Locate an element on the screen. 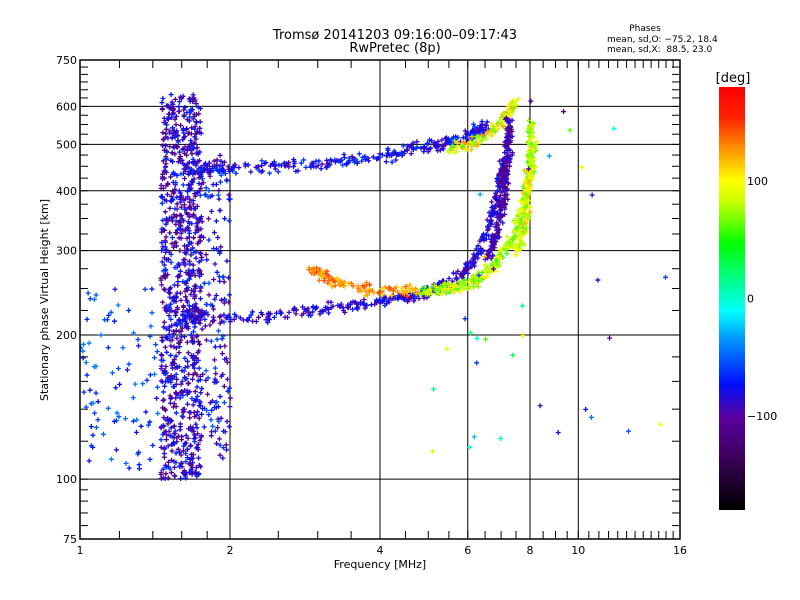  colorbar-tick-label: 0 is located at coordinates (750, 299).